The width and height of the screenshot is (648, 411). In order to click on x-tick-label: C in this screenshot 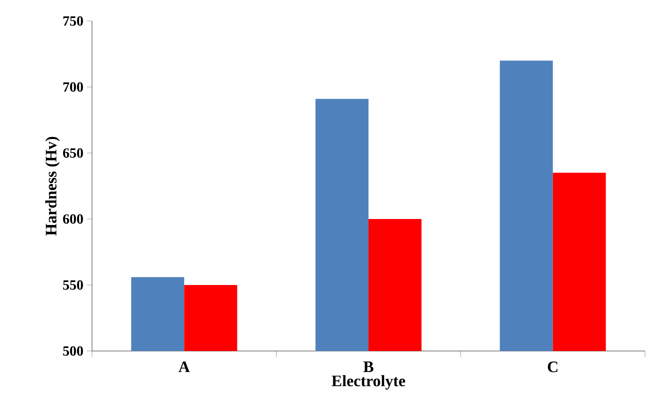, I will do `click(553, 367)`.